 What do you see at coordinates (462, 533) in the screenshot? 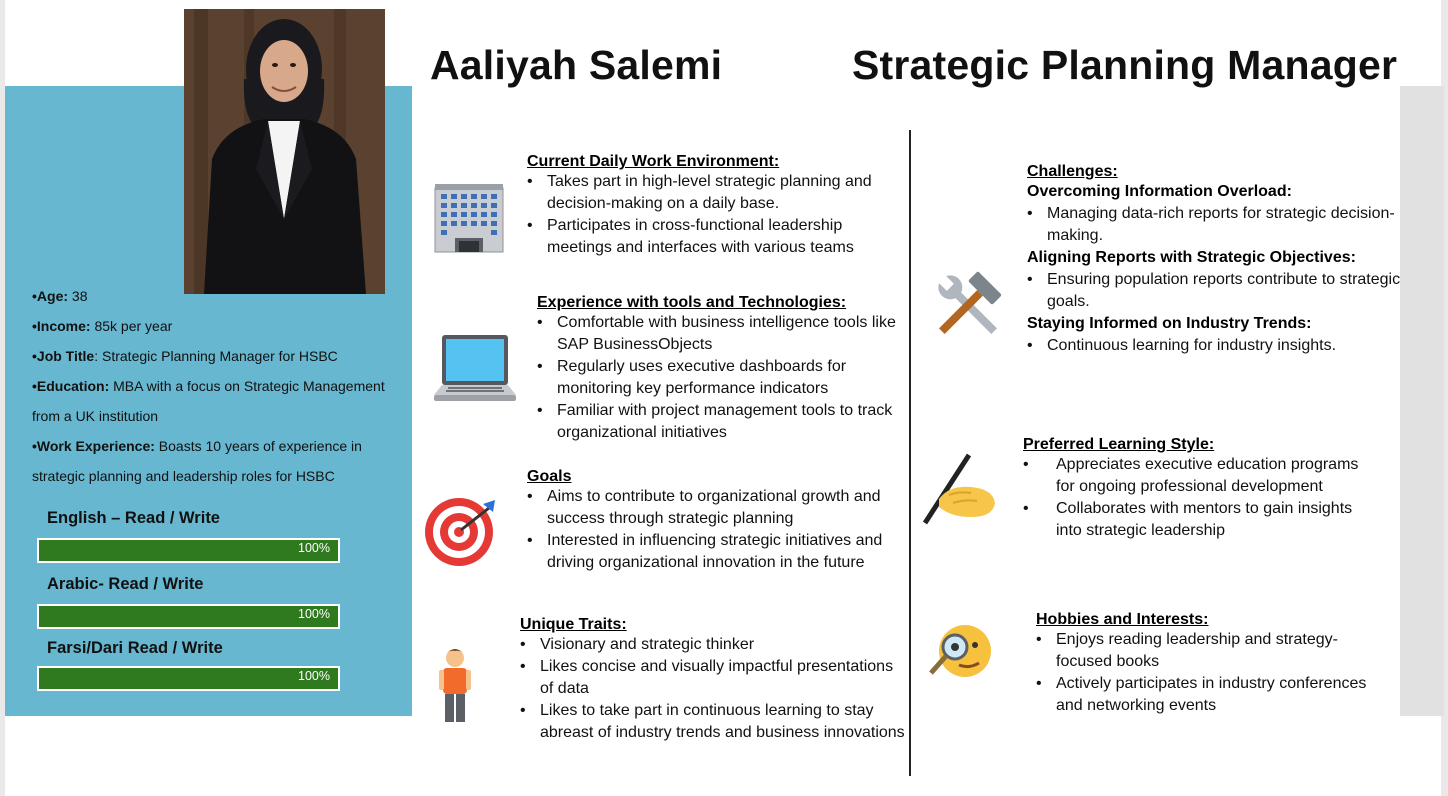
I see `target-icon` at bounding box center [462, 533].